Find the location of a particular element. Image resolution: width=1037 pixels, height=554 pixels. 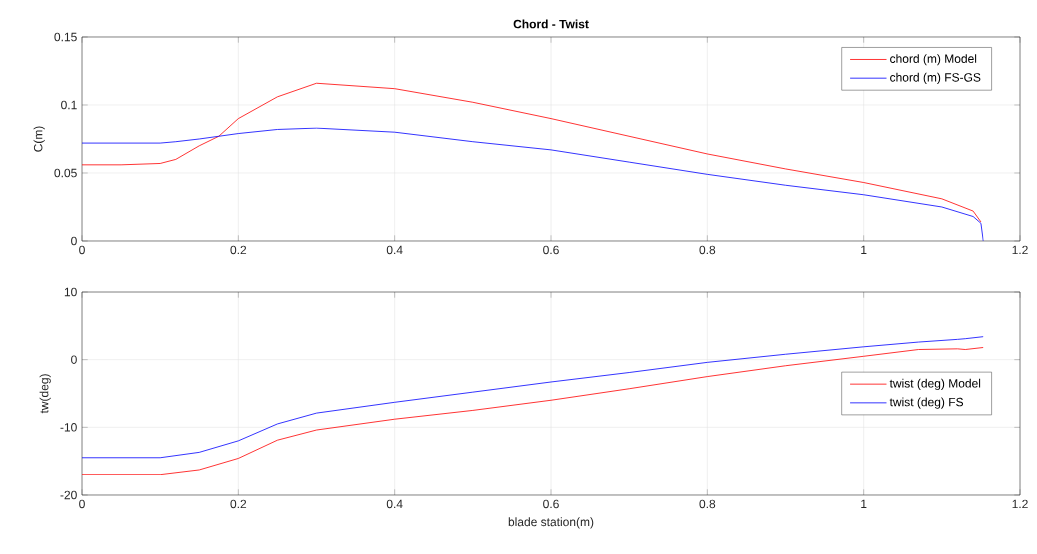

y-tick-label: -20 is located at coordinates (68, 495).